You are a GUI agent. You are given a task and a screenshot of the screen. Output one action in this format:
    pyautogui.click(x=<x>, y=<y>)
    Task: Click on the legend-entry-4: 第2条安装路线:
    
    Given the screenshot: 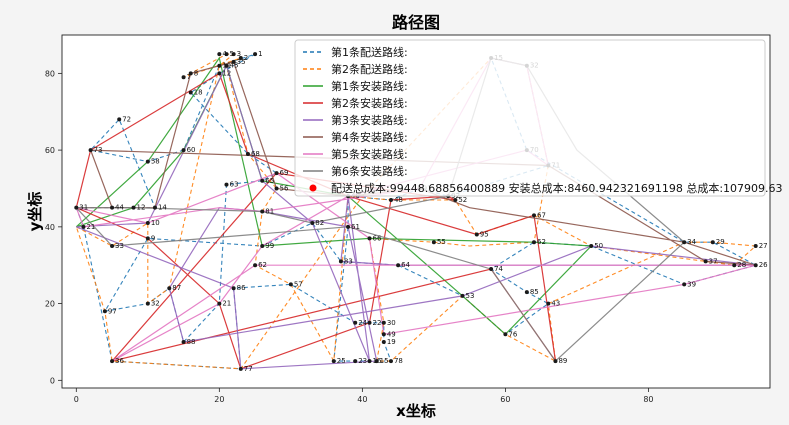 What is the action you would take?
    pyautogui.click(x=369, y=103)
    